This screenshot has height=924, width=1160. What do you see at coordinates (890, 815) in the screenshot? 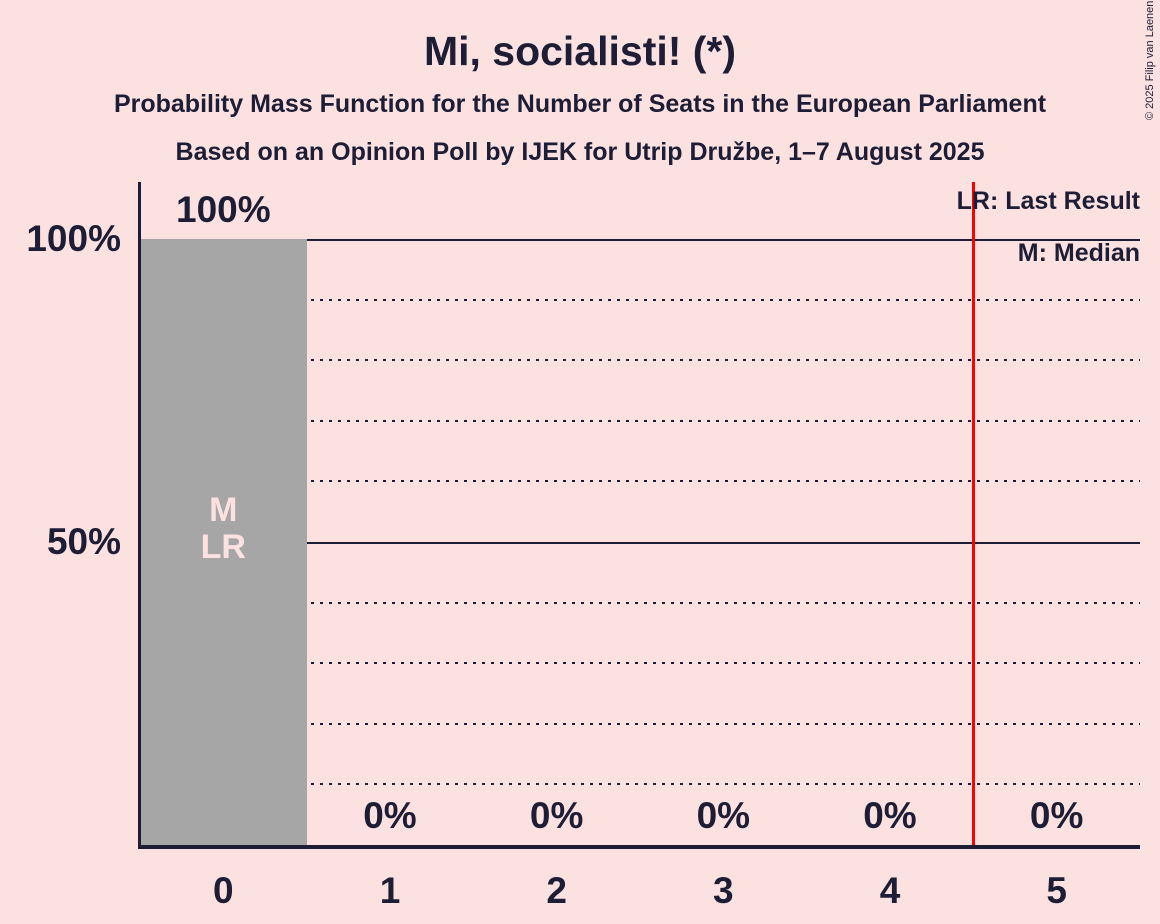
I see `bar-value-label-4: 0%` at bounding box center [890, 815].